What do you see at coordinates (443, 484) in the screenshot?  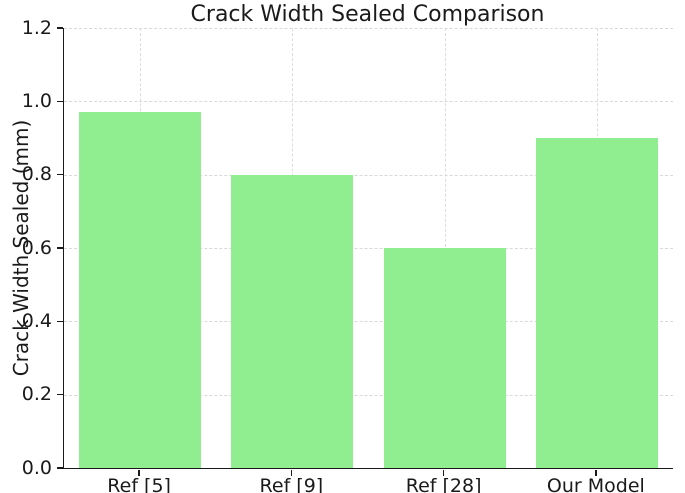 I see `x-tick-label: Ref [28]` at bounding box center [443, 484].